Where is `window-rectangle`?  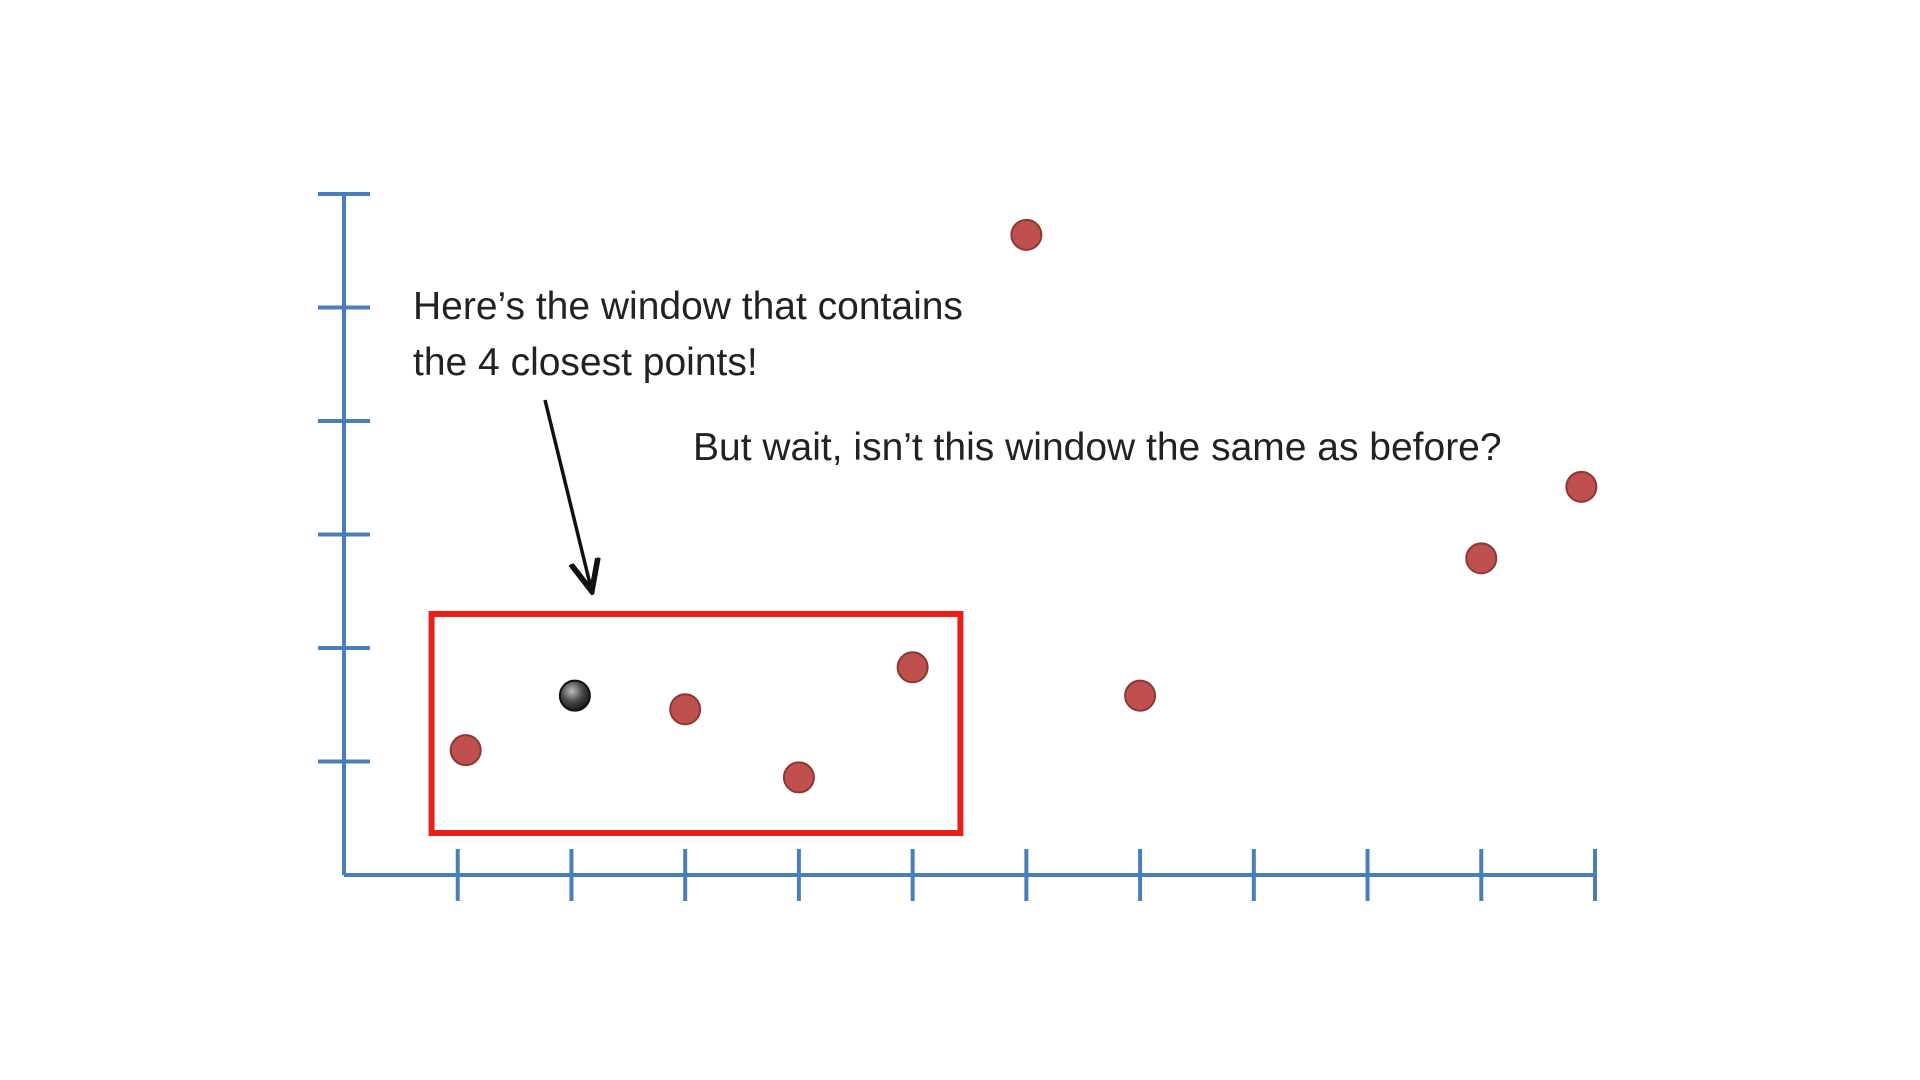 window-rectangle is located at coordinates (696, 723).